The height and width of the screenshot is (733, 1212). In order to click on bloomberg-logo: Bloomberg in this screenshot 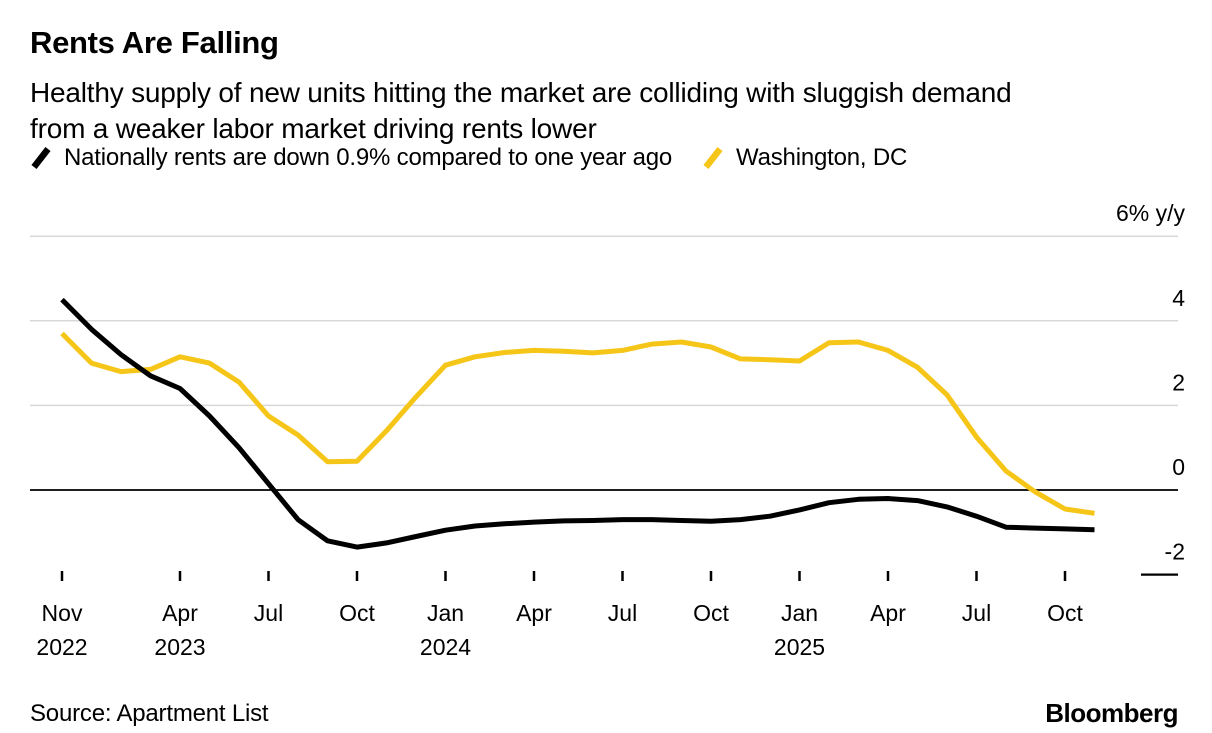, I will do `click(1111, 713)`.